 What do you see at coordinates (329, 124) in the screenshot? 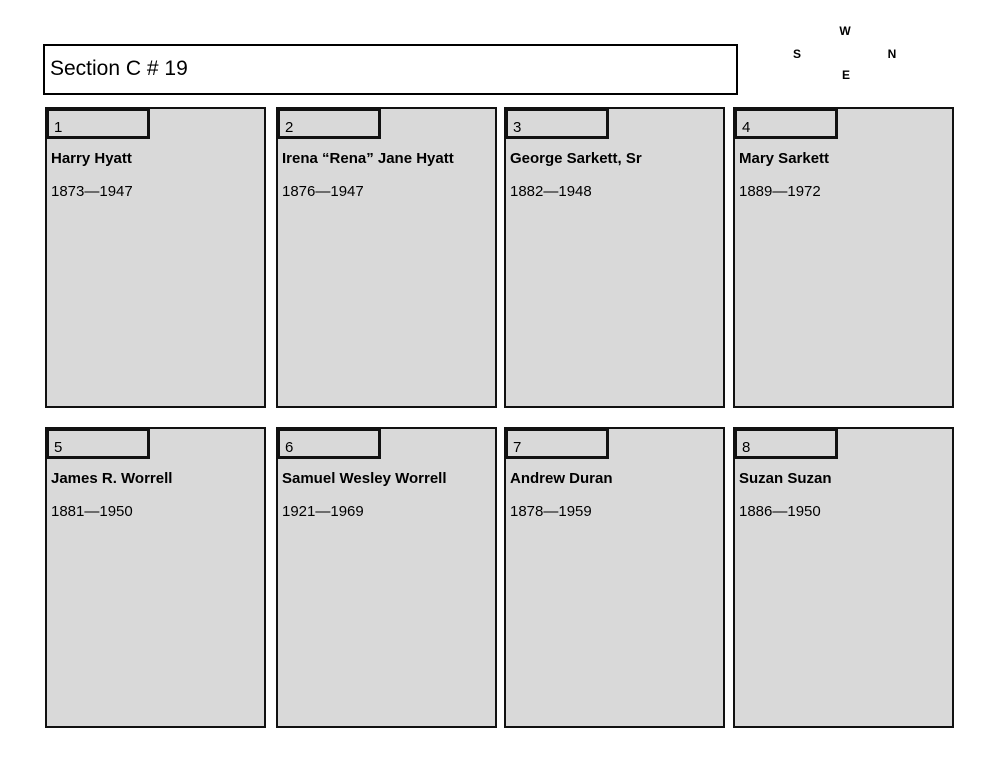
I see `plot-number: 2` at bounding box center [329, 124].